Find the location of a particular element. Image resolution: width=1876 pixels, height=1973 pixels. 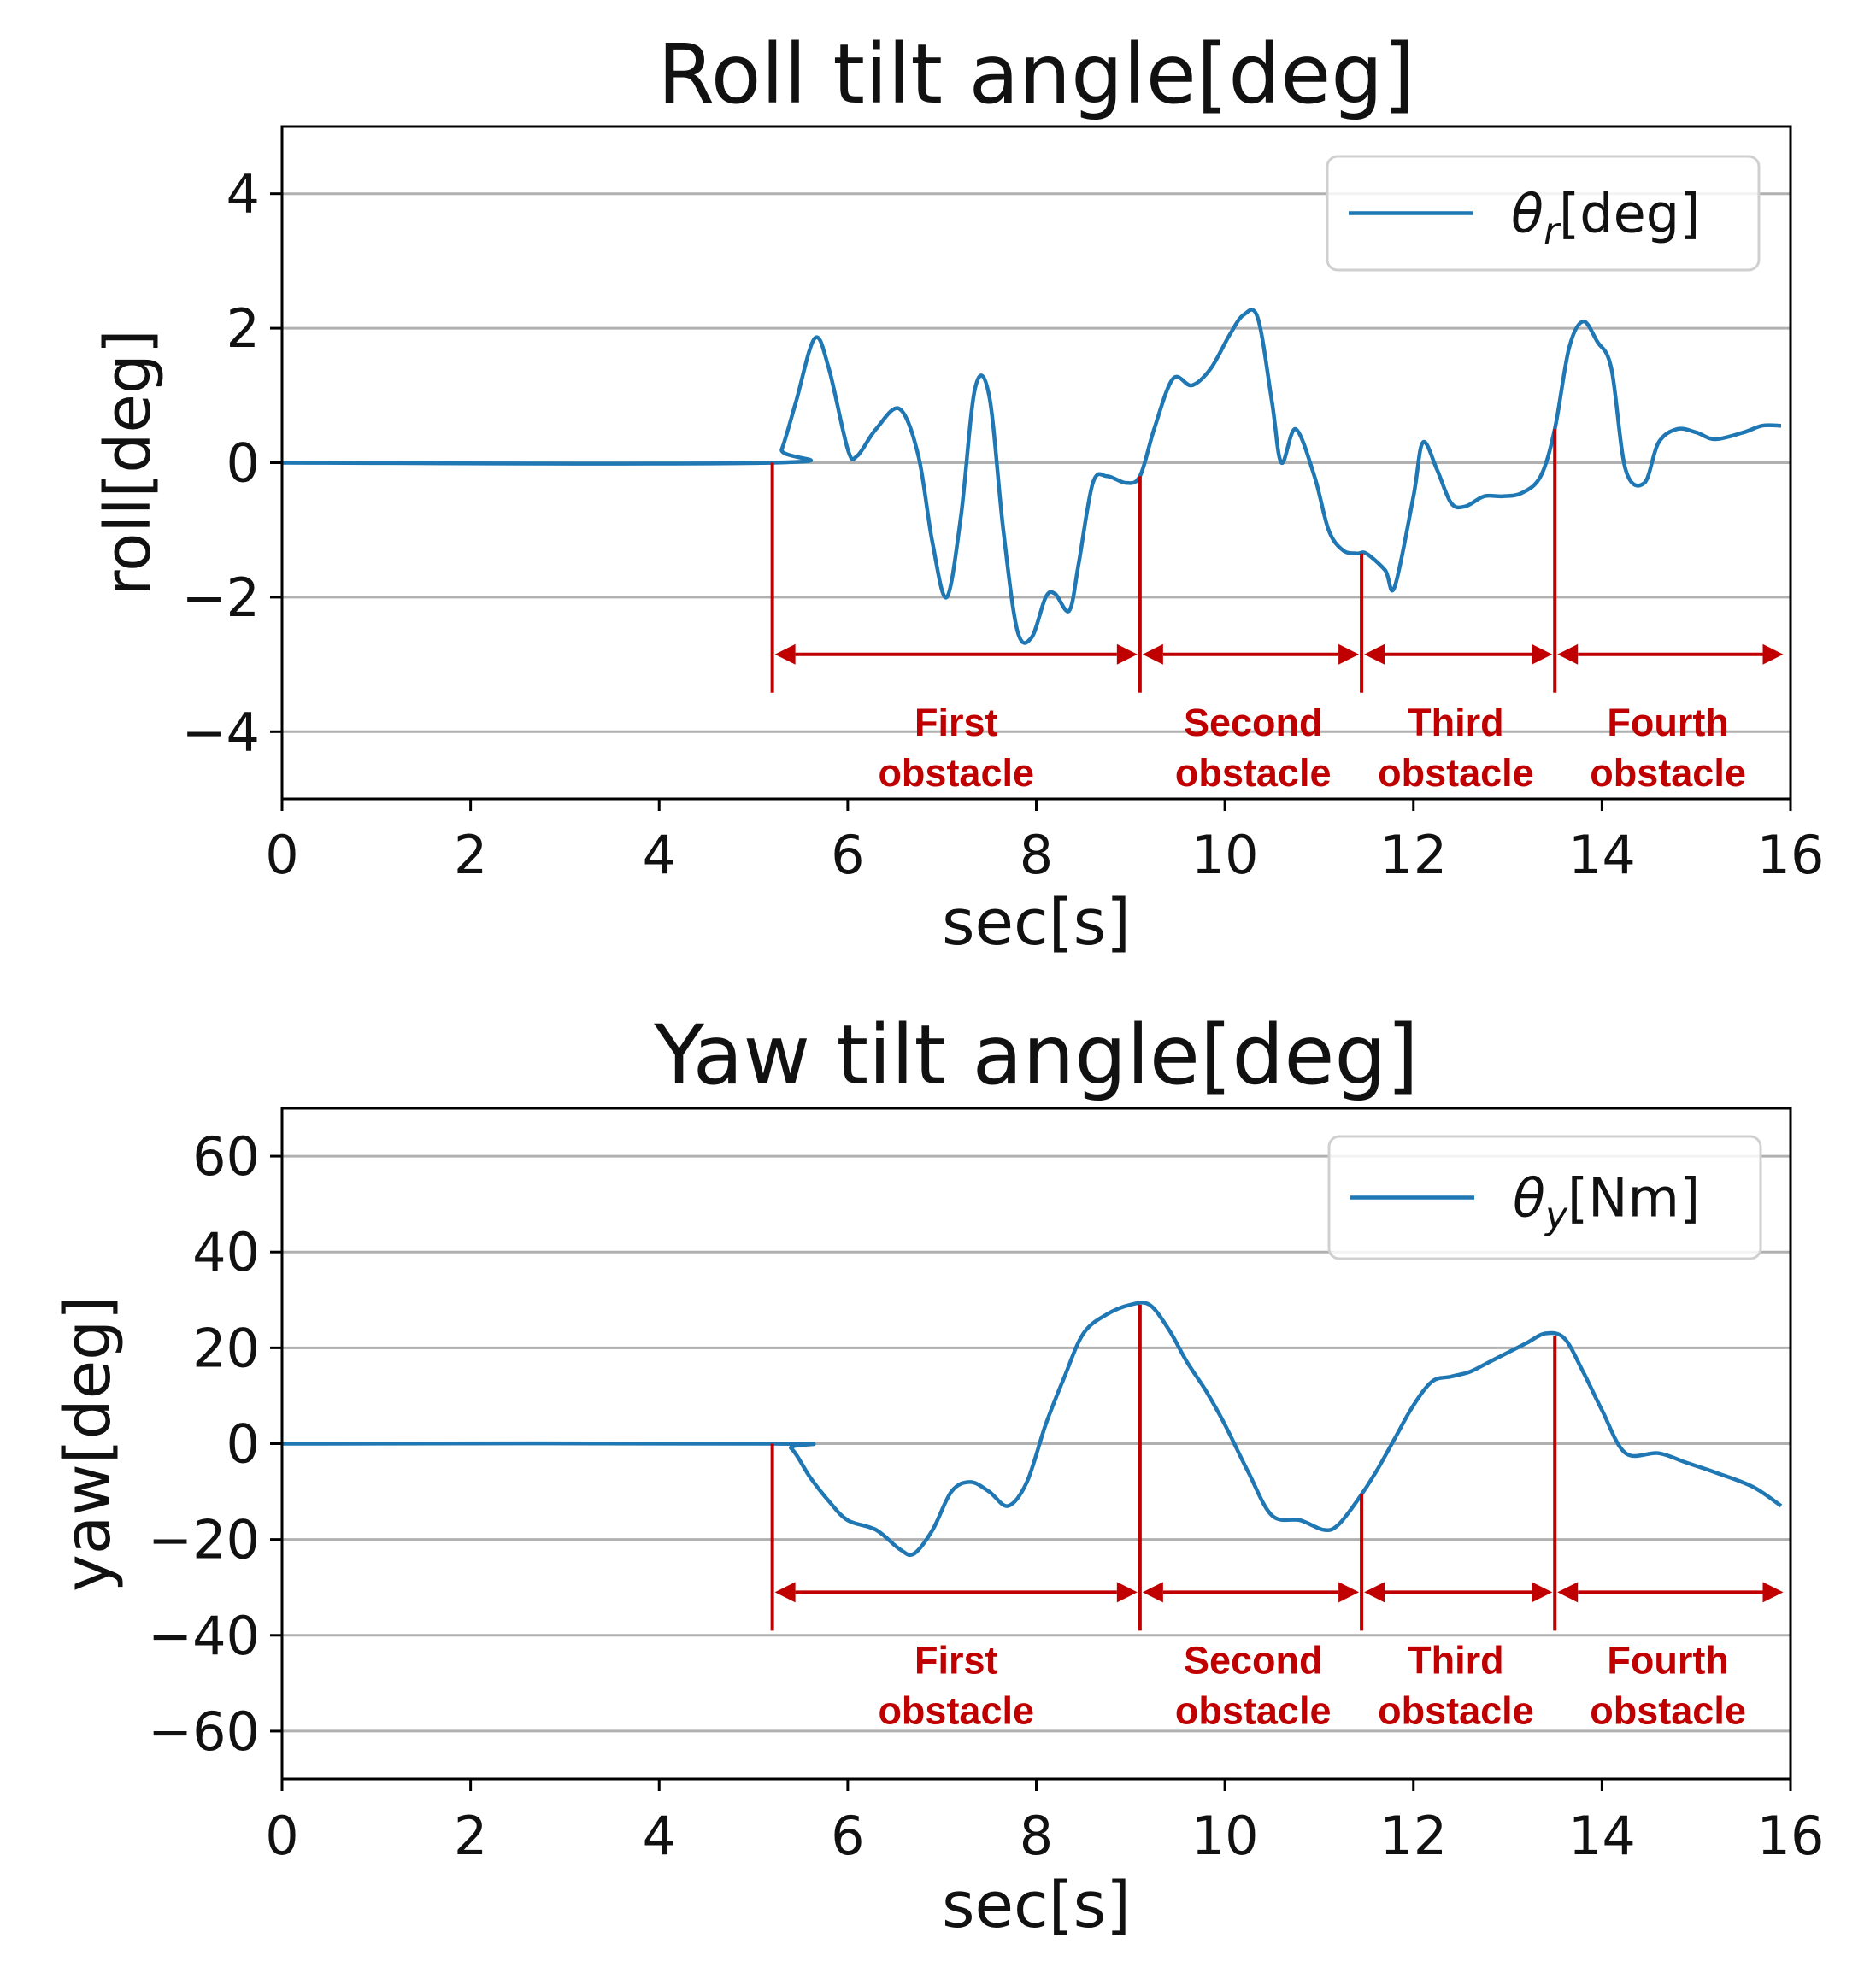

roll-y-tick-label: 2 is located at coordinates (243, 328).